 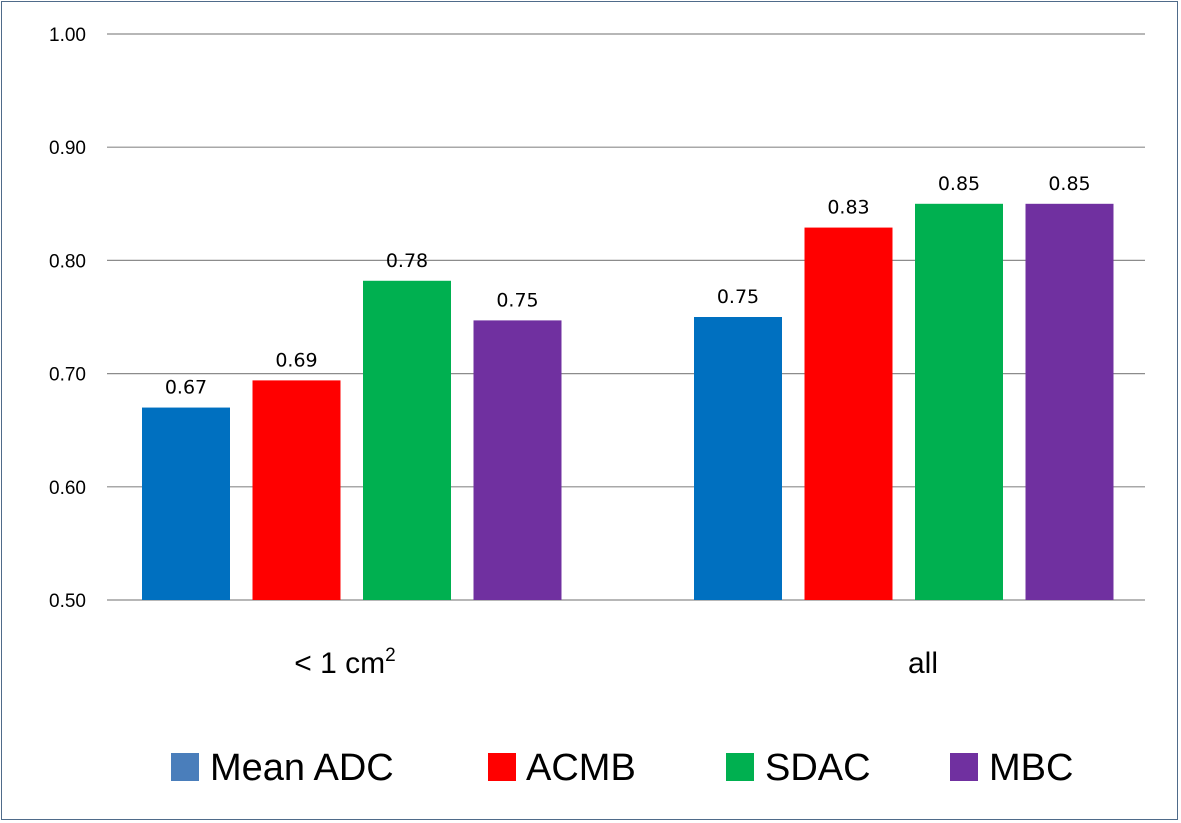 I want to click on y-tick-label: 0.90, so click(x=67, y=148).